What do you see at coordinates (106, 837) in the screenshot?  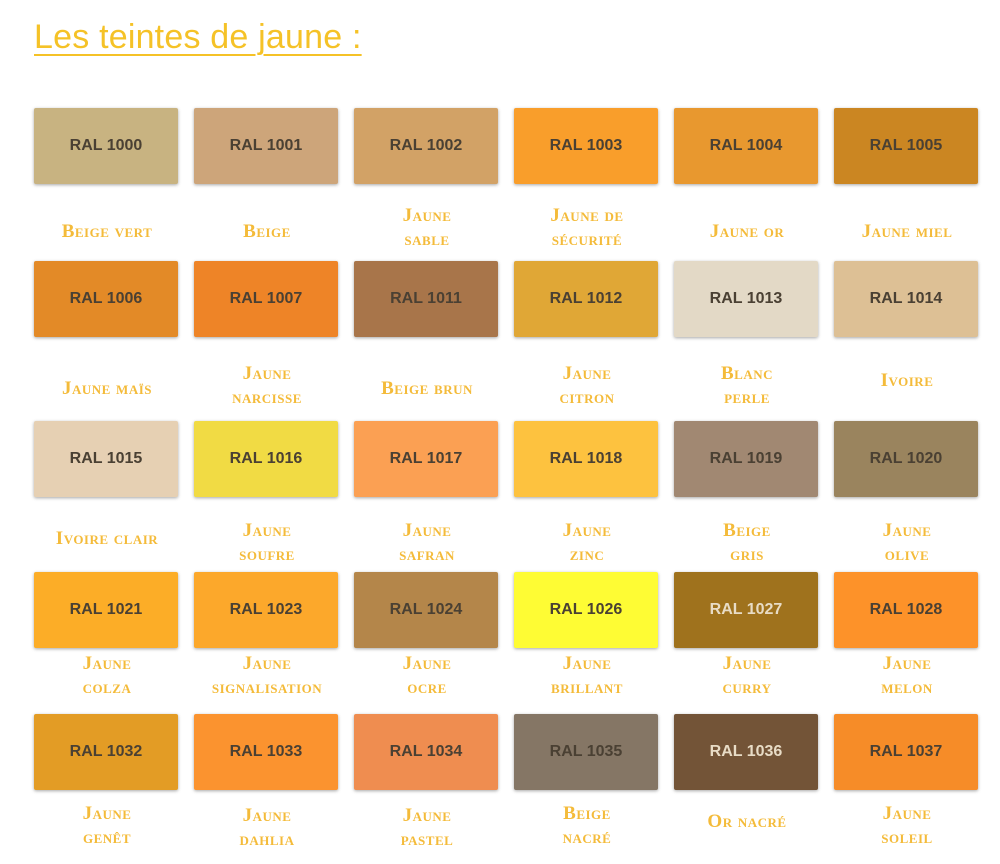 I see `color-name-line: genêt` at bounding box center [106, 837].